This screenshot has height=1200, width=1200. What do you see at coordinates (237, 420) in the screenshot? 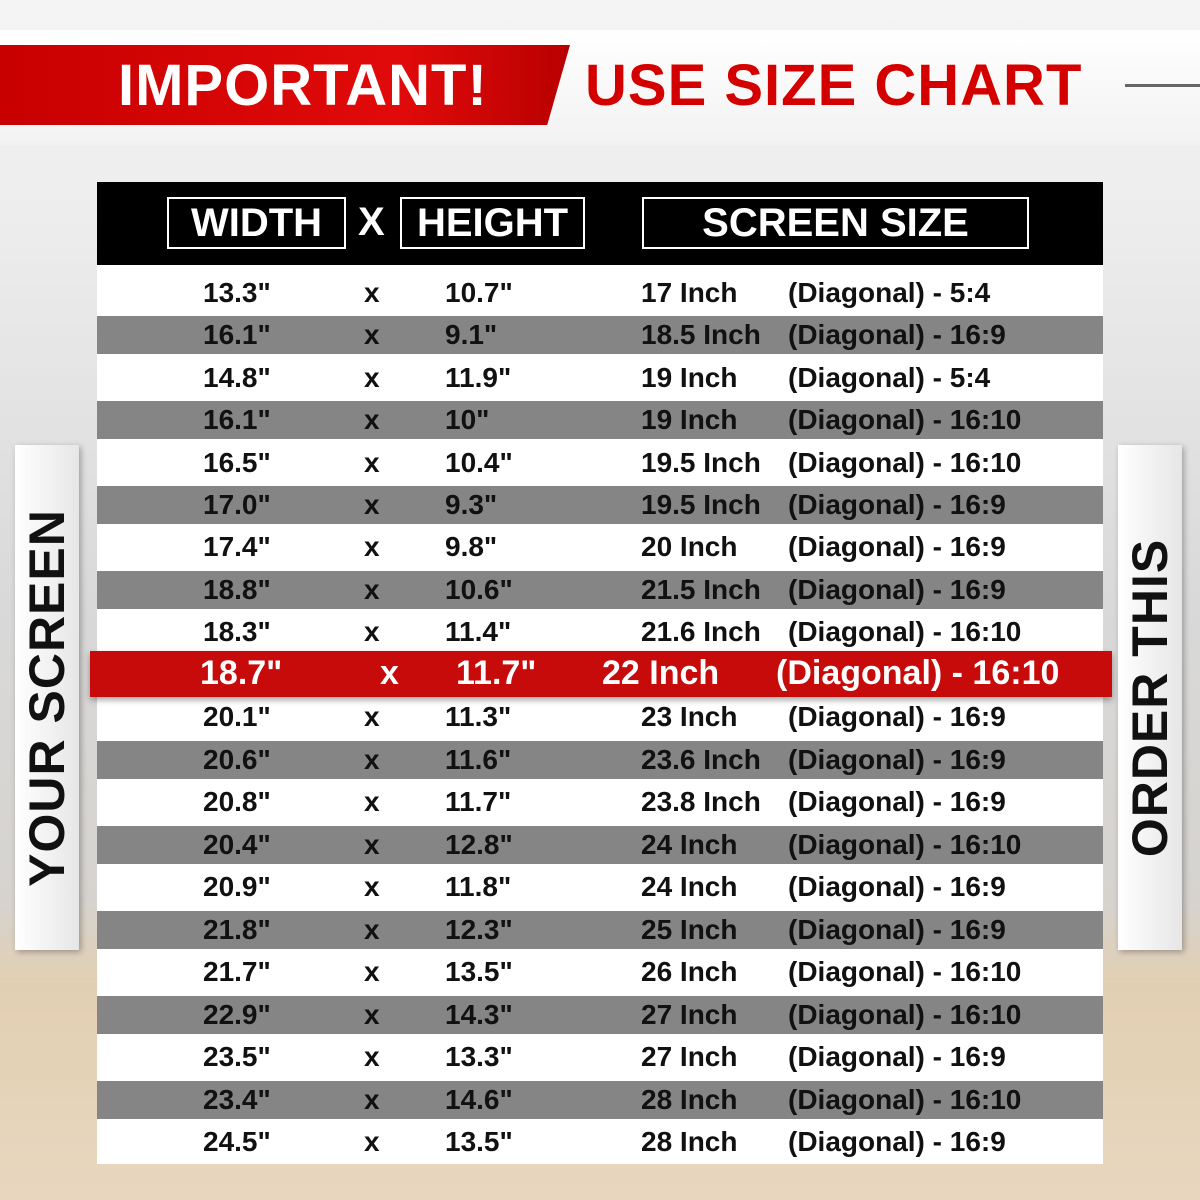
I see `width-cell: 16.1"` at bounding box center [237, 420].